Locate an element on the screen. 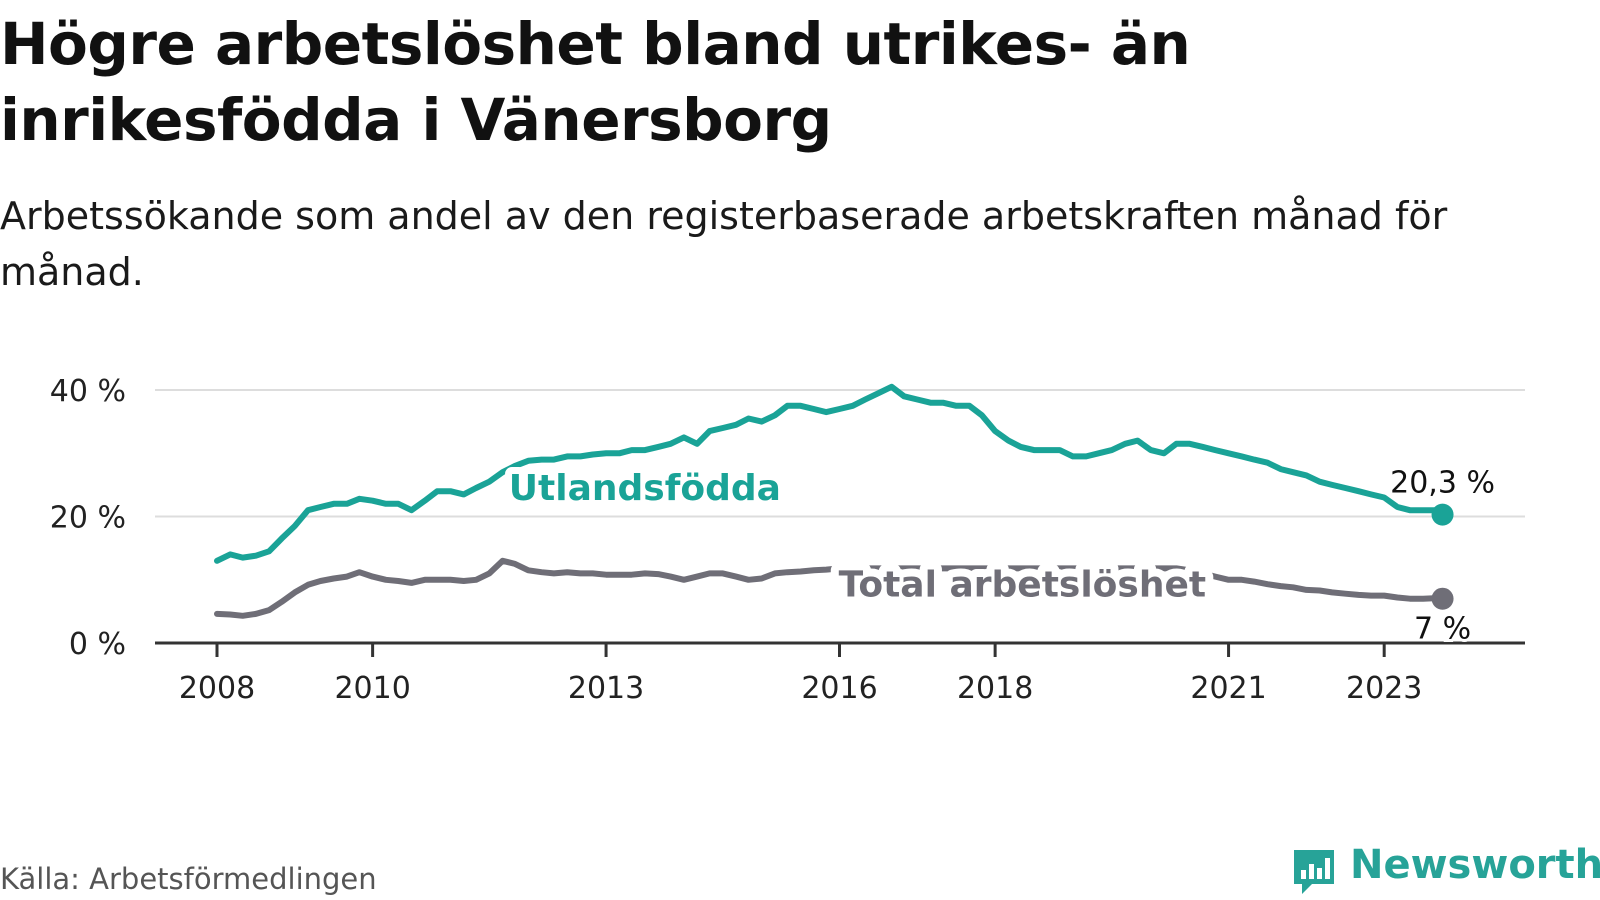 The width and height of the screenshot is (1600, 900). x-tick-label: 2013 is located at coordinates (606, 688).